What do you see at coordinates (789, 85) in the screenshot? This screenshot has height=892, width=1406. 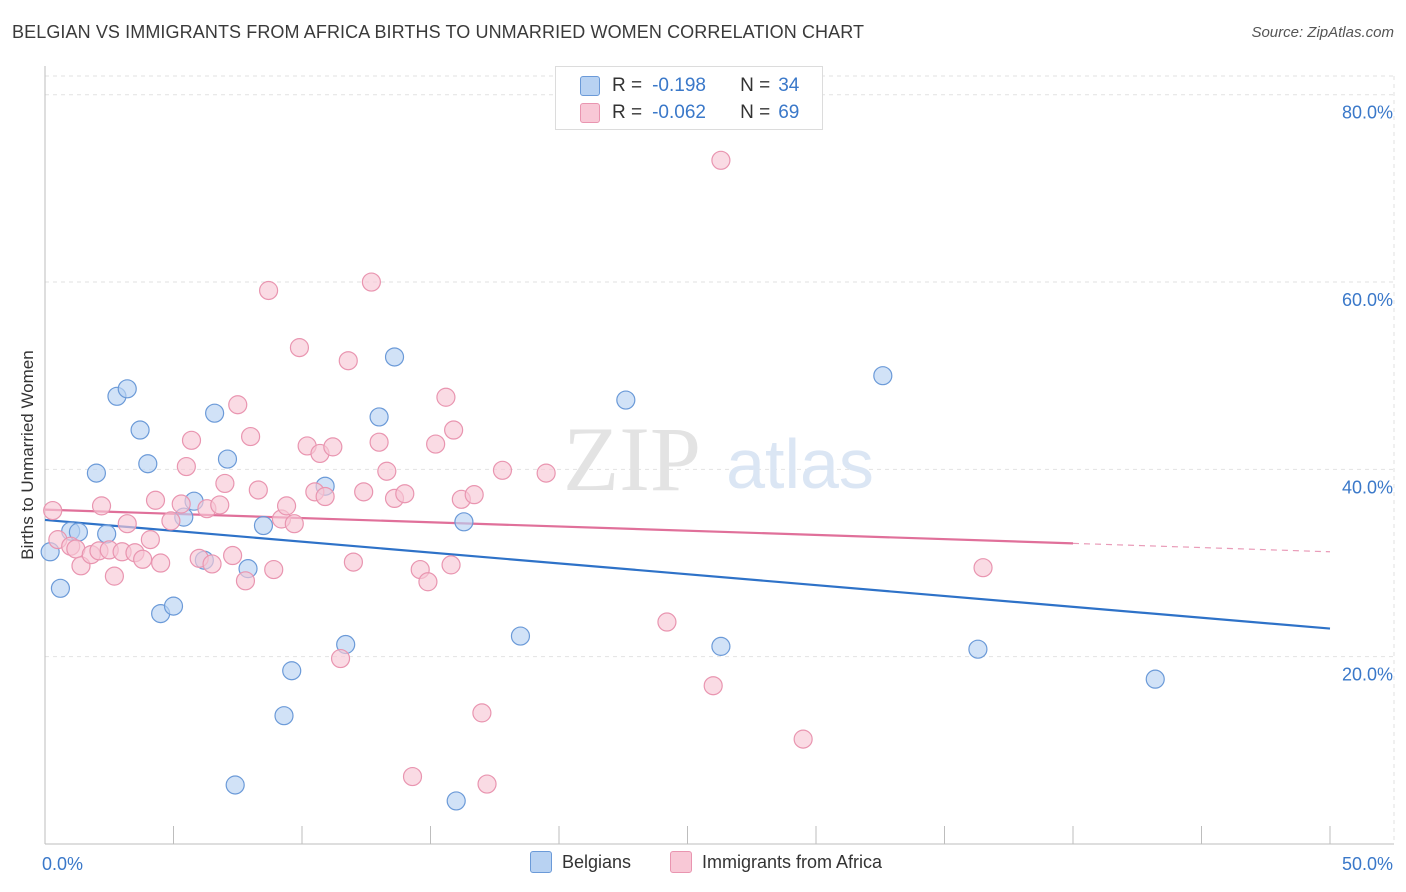 I see `n-value: 34` at bounding box center [789, 85].